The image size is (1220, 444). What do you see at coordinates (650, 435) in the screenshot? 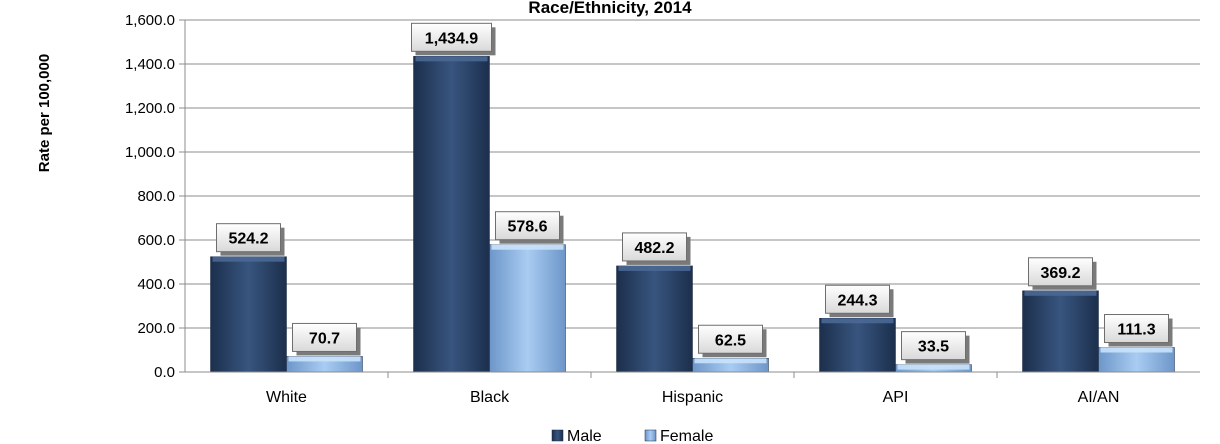
I see `legend-swatch-female` at bounding box center [650, 435].